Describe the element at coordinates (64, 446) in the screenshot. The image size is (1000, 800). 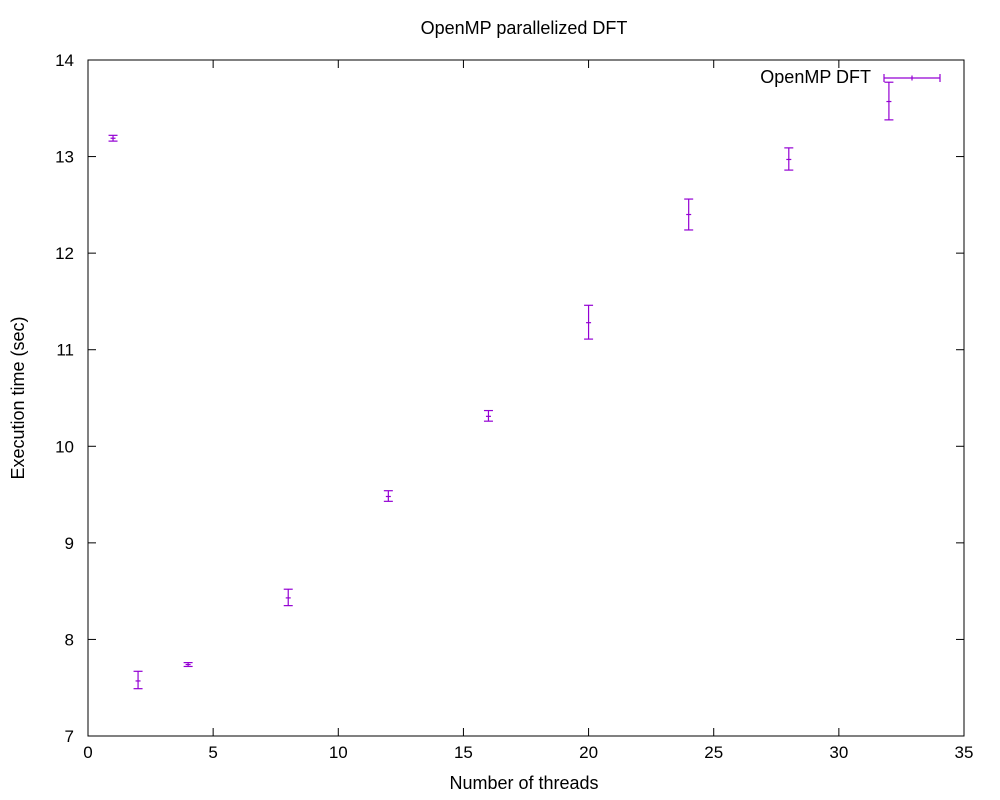
I see `y-tick-label: 10` at that location.